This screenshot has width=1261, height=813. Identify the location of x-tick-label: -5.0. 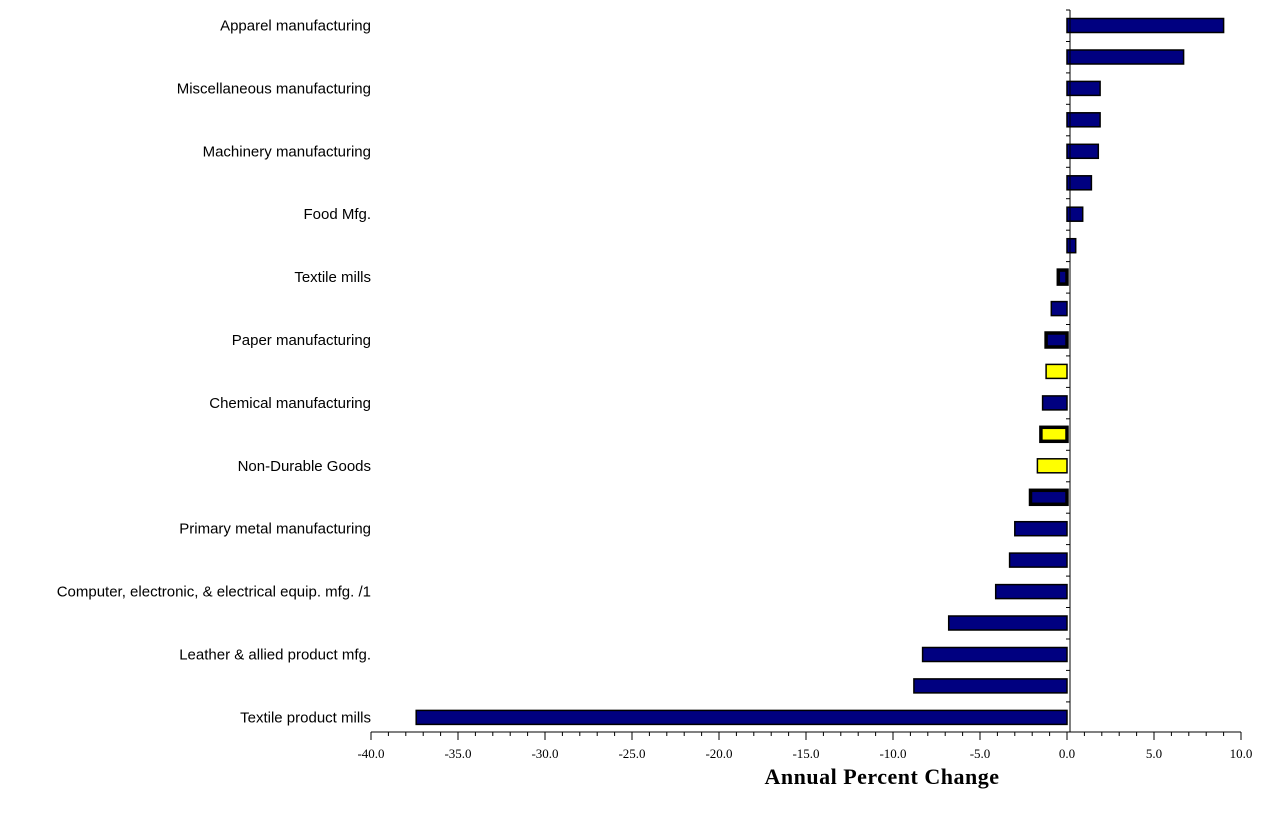
(980, 753).